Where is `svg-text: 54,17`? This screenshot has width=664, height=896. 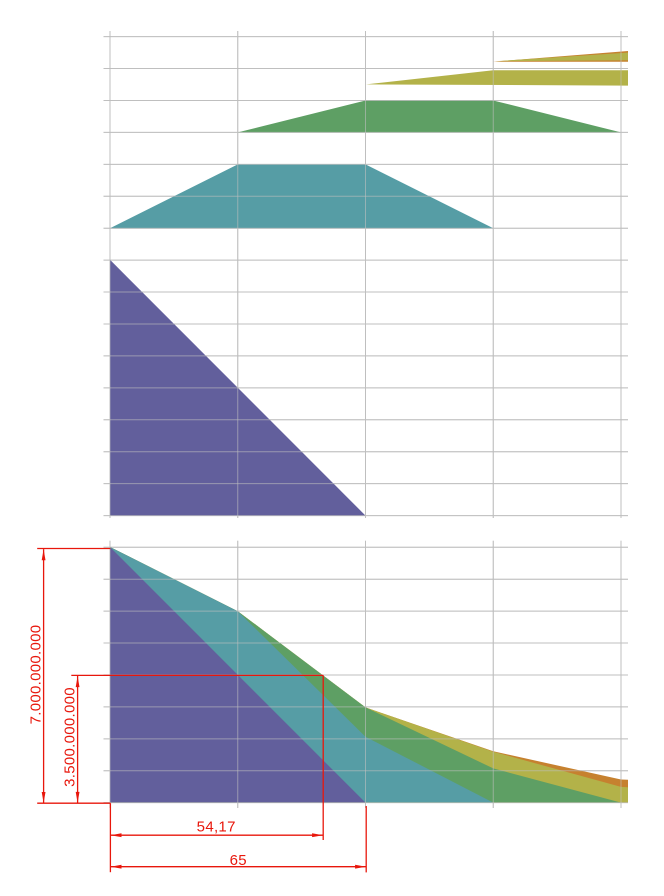
svg-text: 54,17 is located at coordinates (216, 826).